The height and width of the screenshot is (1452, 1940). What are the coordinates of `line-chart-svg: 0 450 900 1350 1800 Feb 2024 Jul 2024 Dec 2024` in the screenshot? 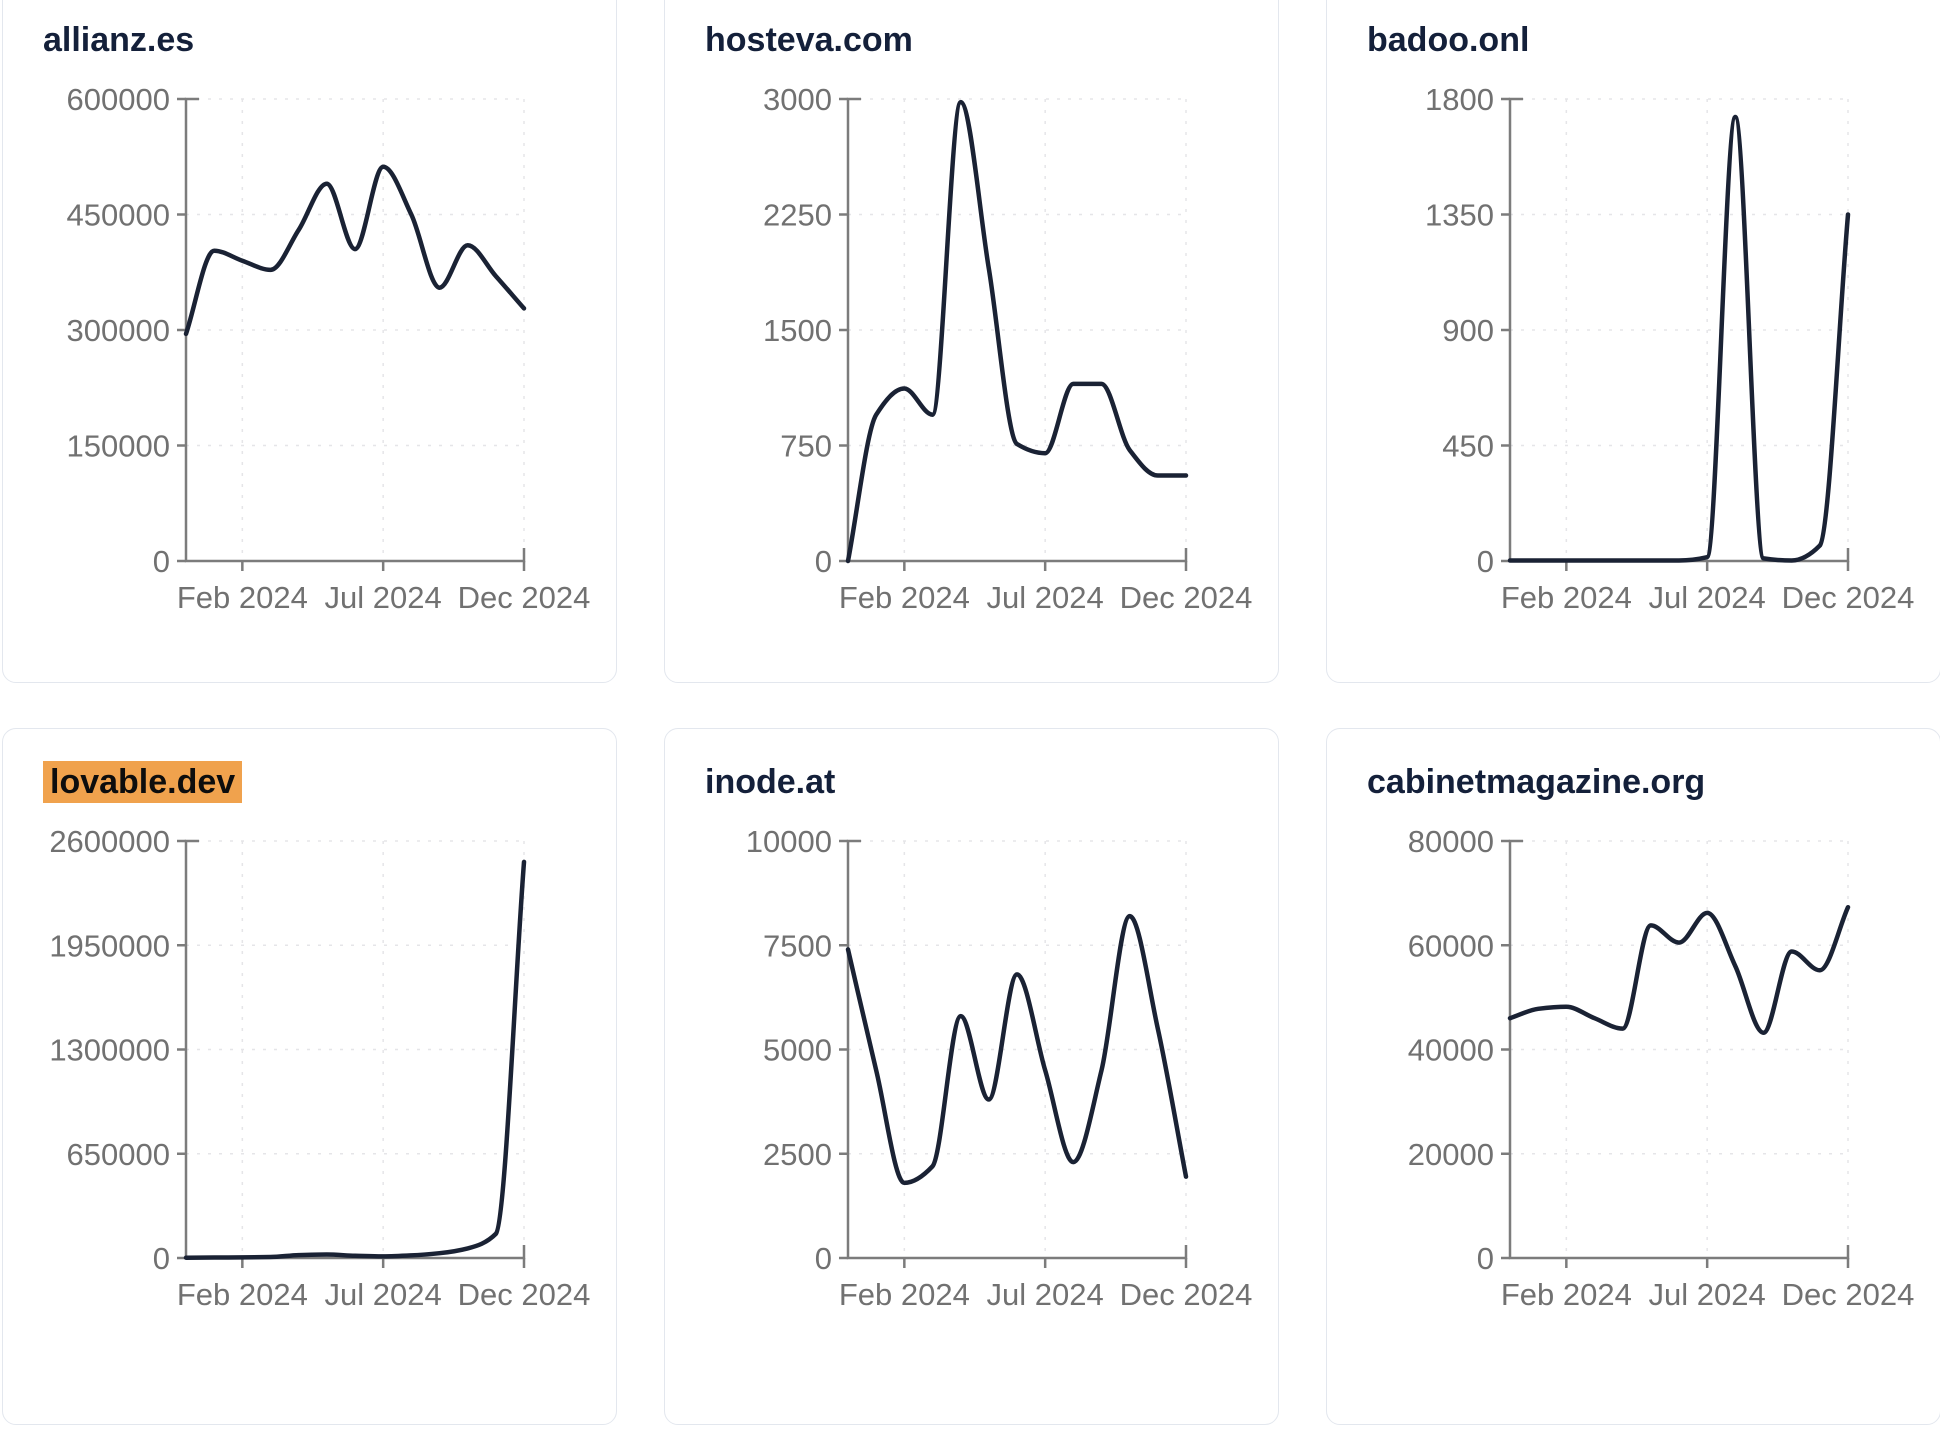 It's located at (1669, 348).